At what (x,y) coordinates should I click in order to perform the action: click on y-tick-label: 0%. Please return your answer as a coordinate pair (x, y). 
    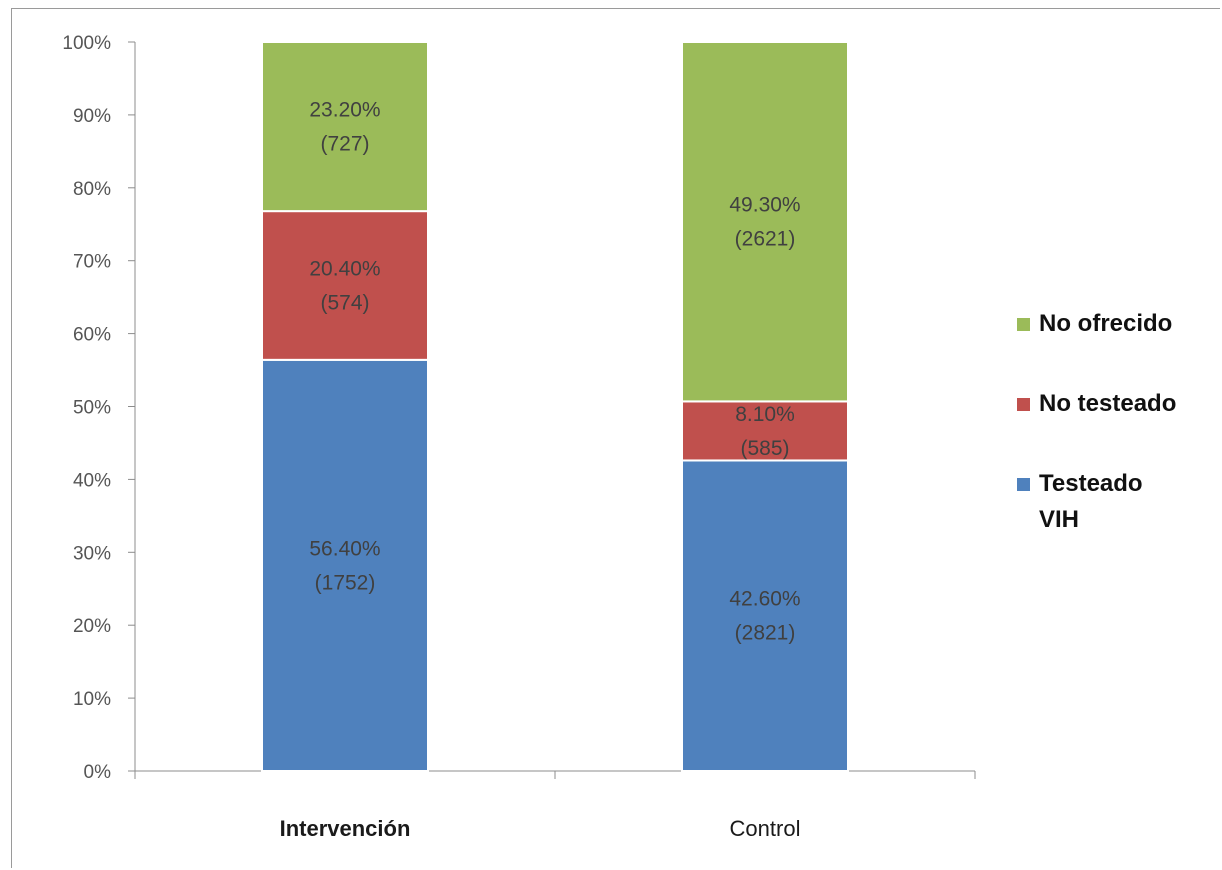
    Looking at the image, I should click on (98, 772).